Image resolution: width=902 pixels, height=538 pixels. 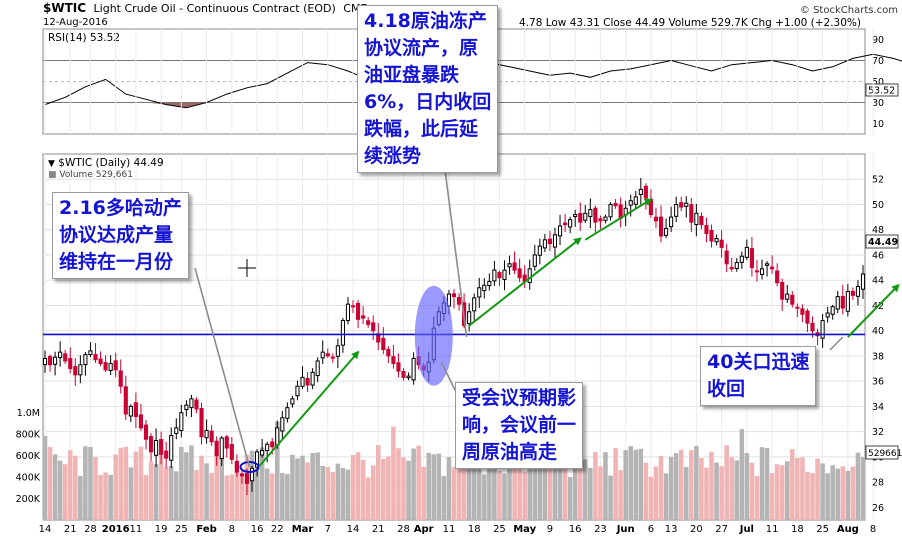 I want to click on callout-line: 周原油高走, so click(x=510, y=452).